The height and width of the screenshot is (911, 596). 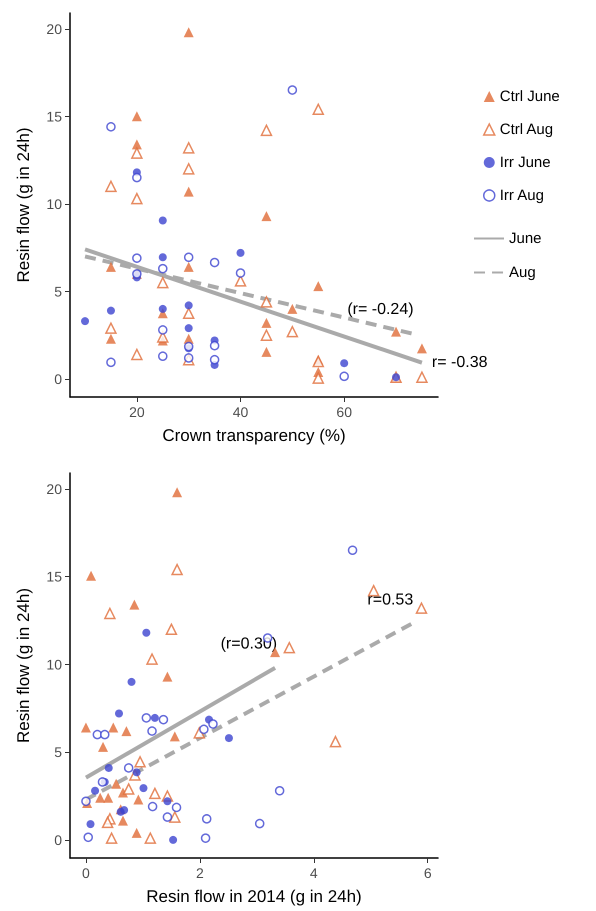 I want to click on legend-label: Ctrl June, so click(x=530, y=96).